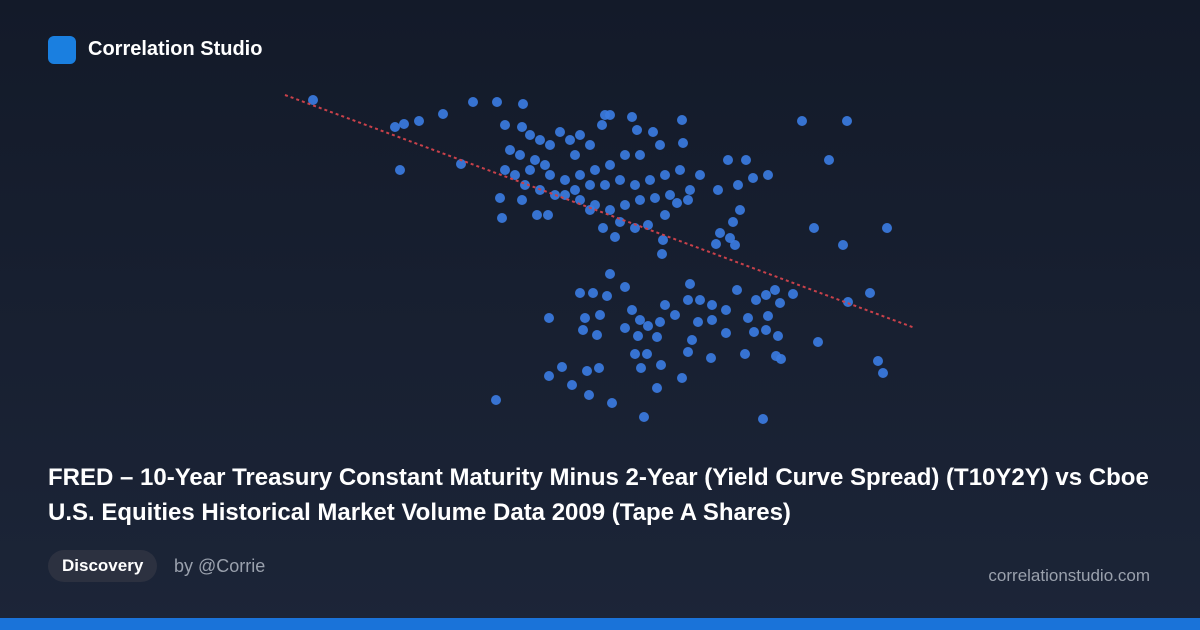 Image resolution: width=1200 pixels, height=630 pixels. Describe the element at coordinates (103, 566) in the screenshot. I see `tag: Discovery` at that location.